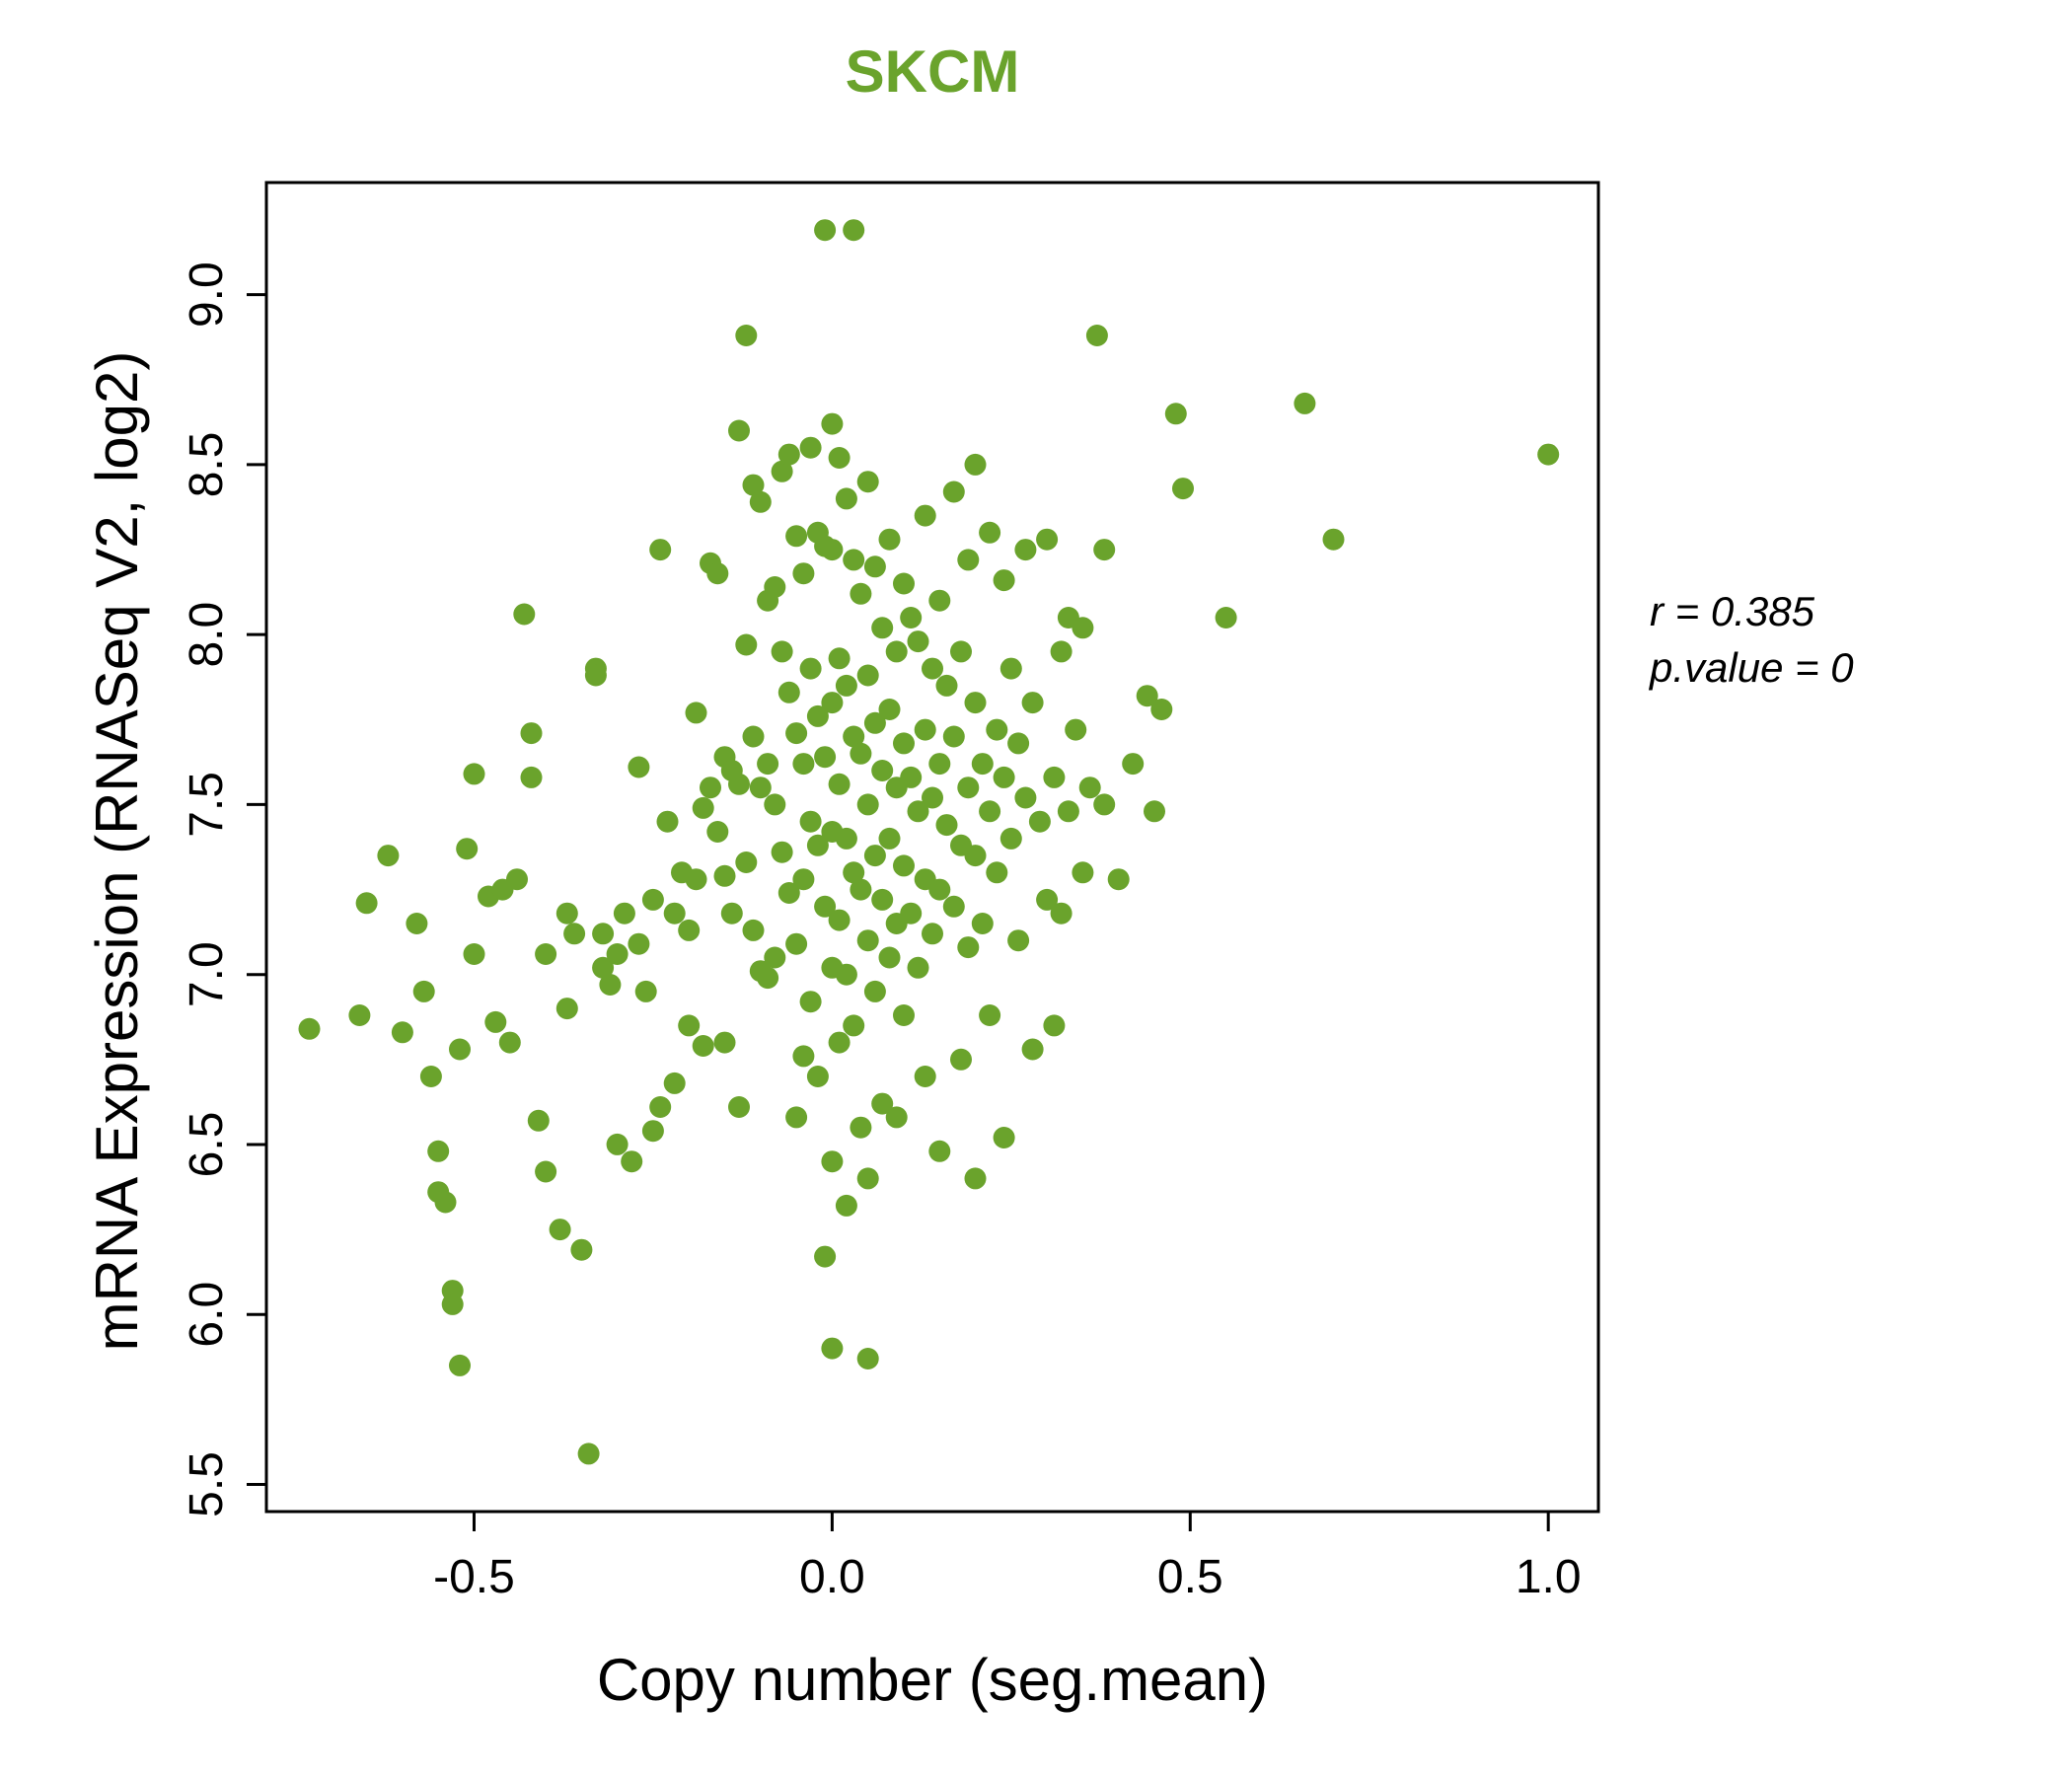  Describe the element at coordinates (1549, 1577) in the screenshot. I see `x-tick-label: 1.0` at that location.